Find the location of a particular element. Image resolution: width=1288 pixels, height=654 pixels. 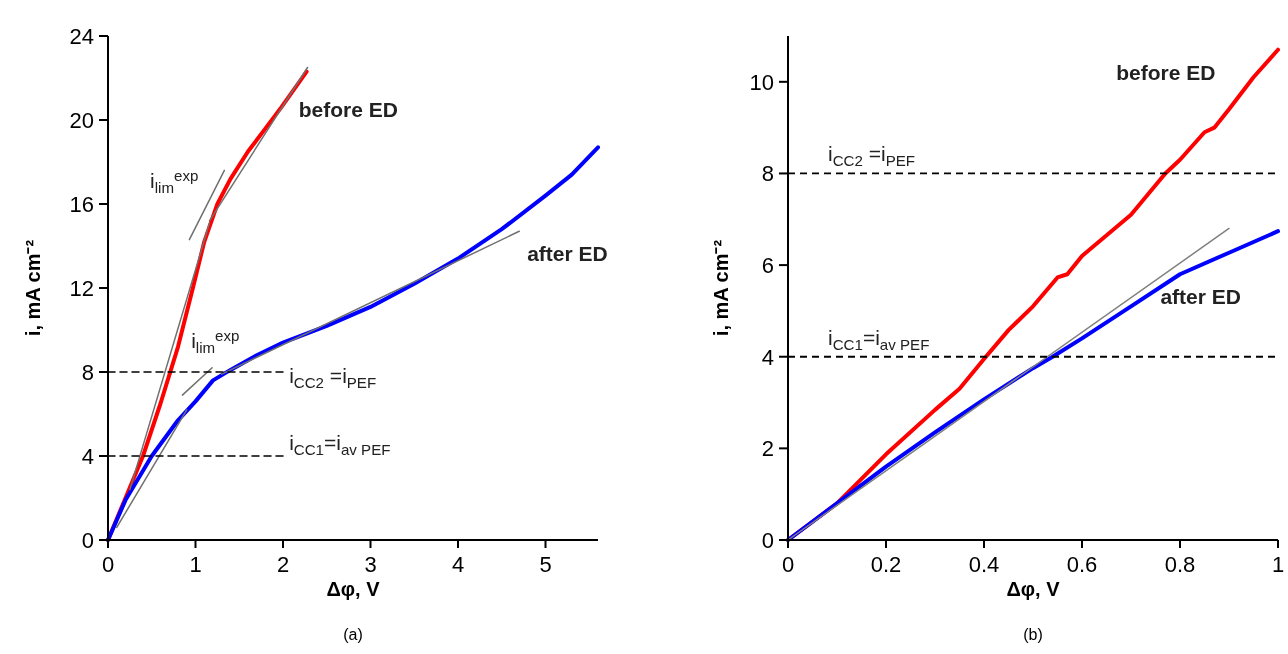

x-tick-label: 0.4 is located at coordinates (984, 564).